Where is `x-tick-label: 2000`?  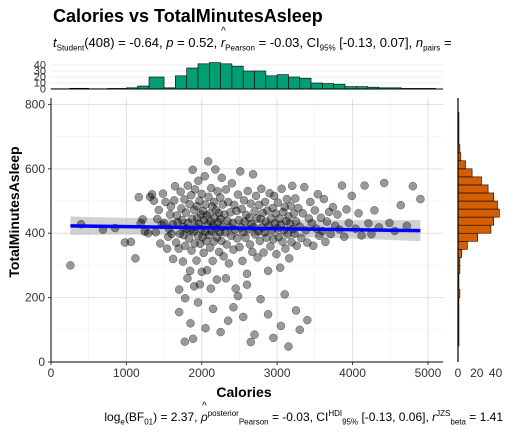 x-tick-label: 2000 is located at coordinates (201, 373).